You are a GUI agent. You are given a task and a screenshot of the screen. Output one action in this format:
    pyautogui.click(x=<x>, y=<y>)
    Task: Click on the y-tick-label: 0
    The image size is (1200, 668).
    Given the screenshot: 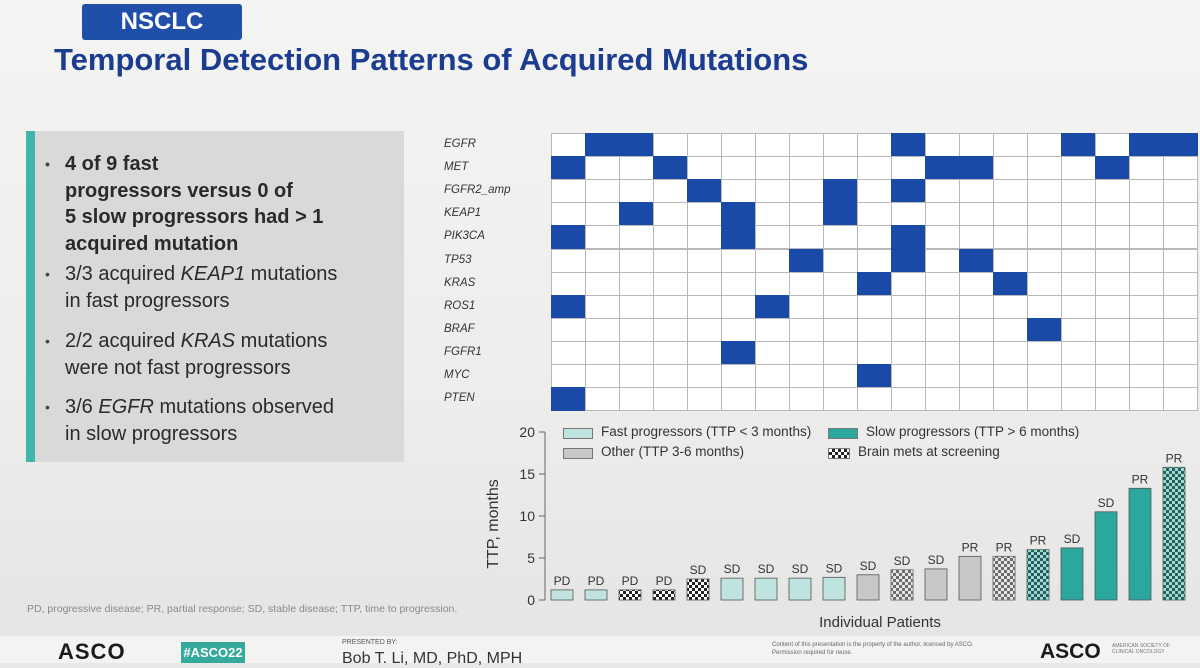 What is the action you would take?
    pyautogui.click(x=531, y=600)
    